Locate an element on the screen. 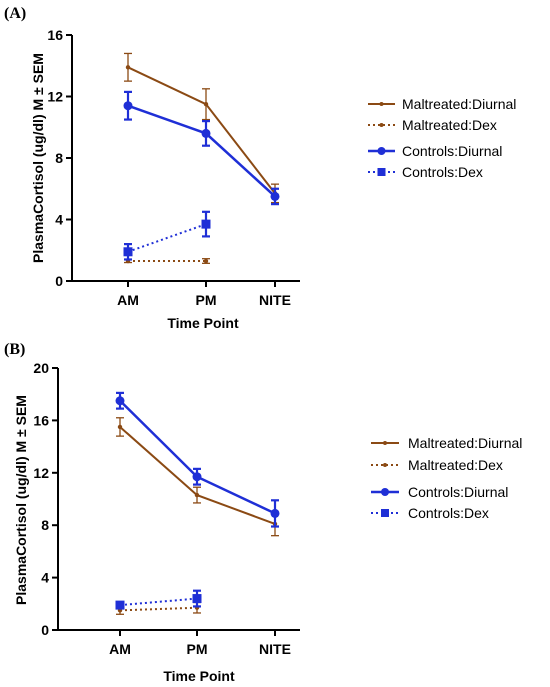 This screenshot has height=687, width=550. panel-a-series is located at coordinates (201, 158).